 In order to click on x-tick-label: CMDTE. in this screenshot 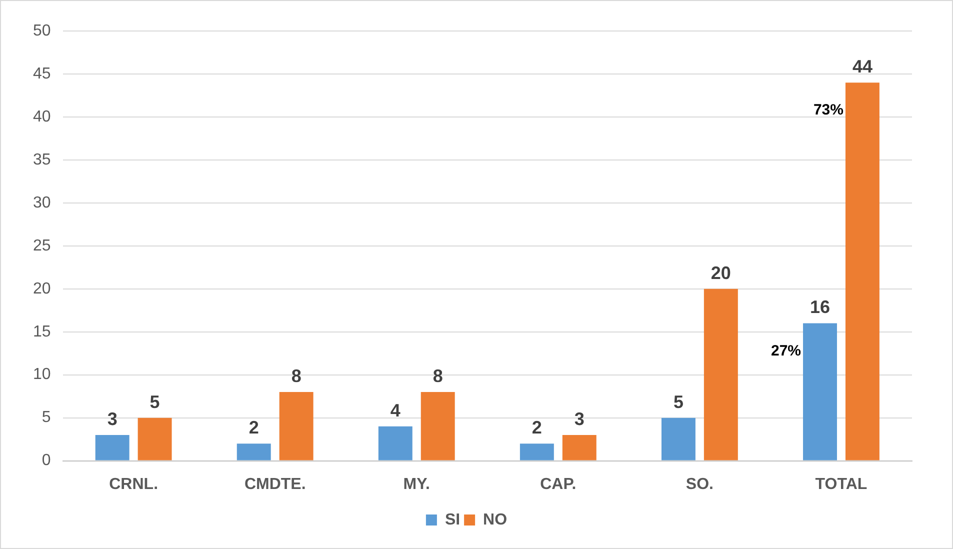, I will do `click(275, 484)`.